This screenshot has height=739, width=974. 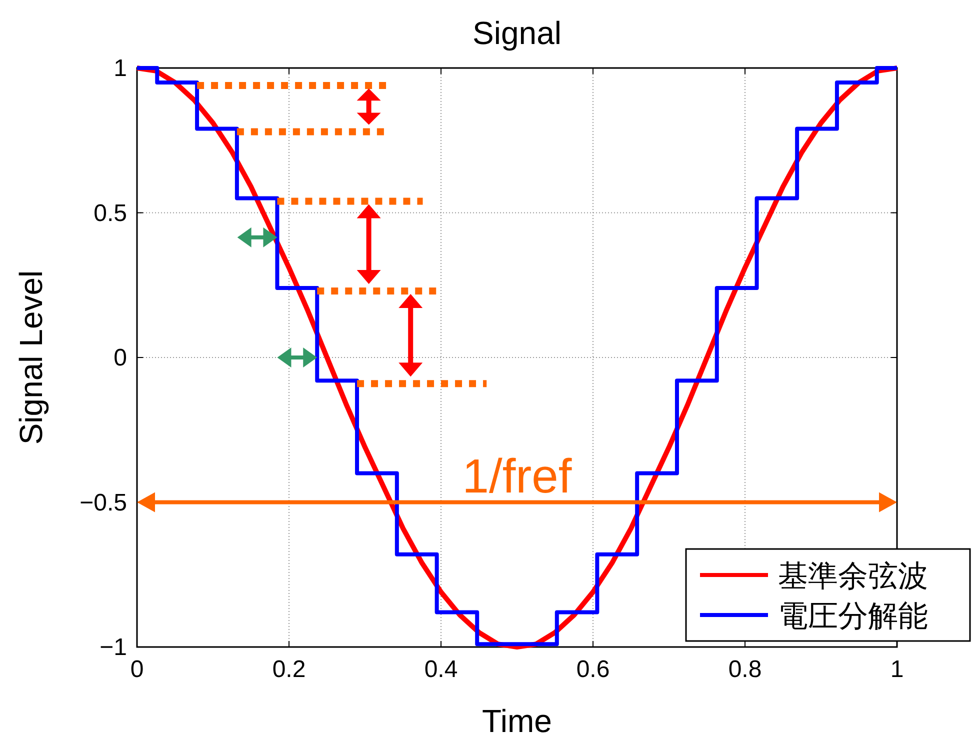 What do you see at coordinates (289, 669) in the screenshot?
I see `x-tick-label: 0.2` at bounding box center [289, 669].